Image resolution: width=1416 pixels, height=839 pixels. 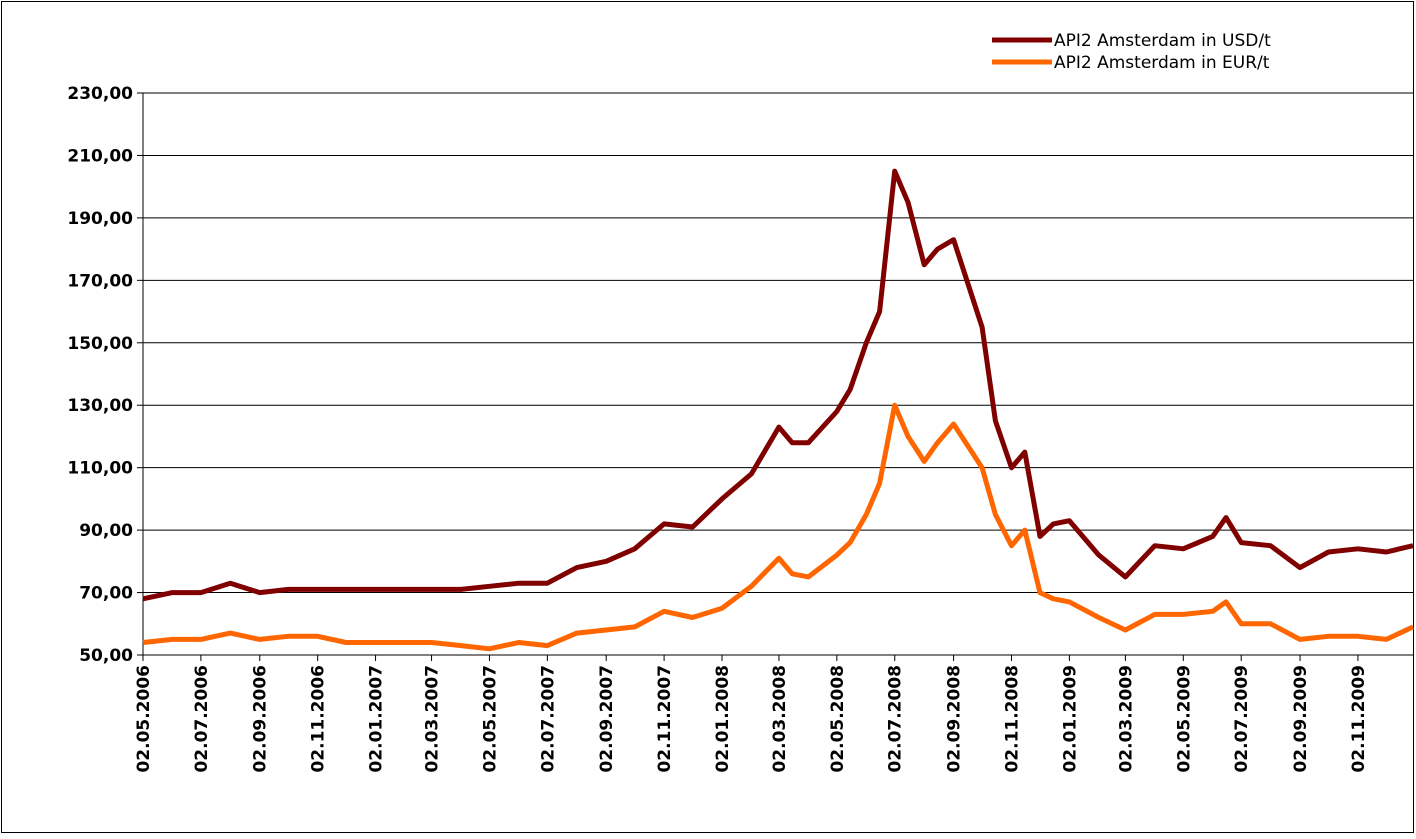 I want to click on y-tick-label: 150,00, so click(x=100, y=344).